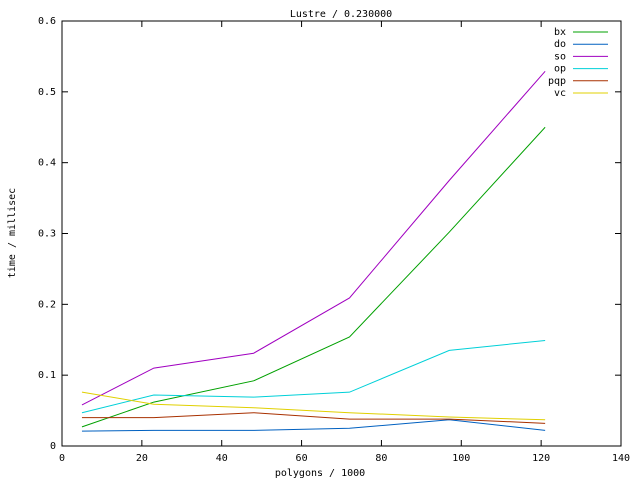 The image size is (640, 480). What do you see at coordinates (222, 458) in the screenshot?
I see `x-tick-label: 40` at bounding box center [222, 458].